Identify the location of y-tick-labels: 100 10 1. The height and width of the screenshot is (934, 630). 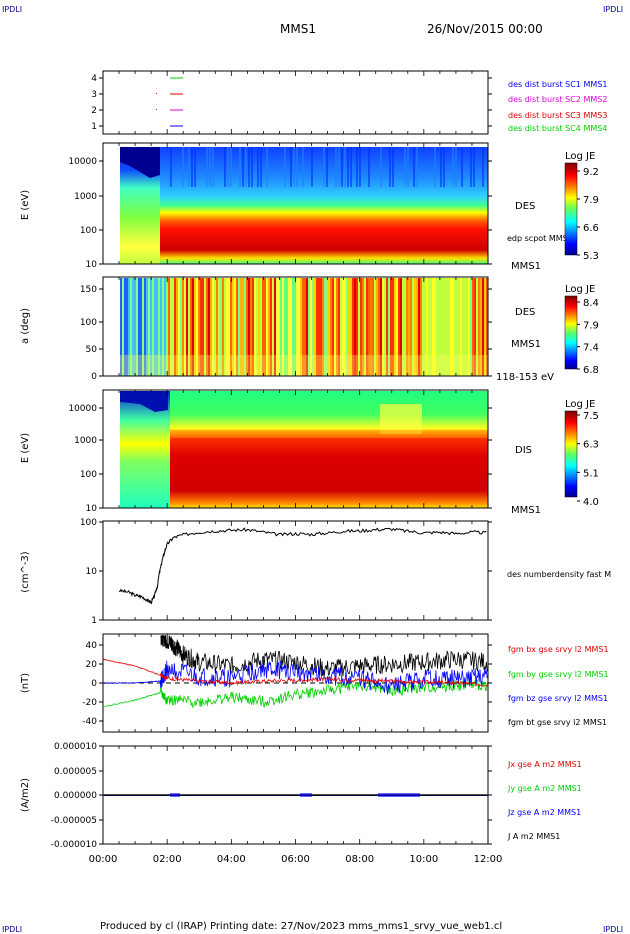
(286, 572).